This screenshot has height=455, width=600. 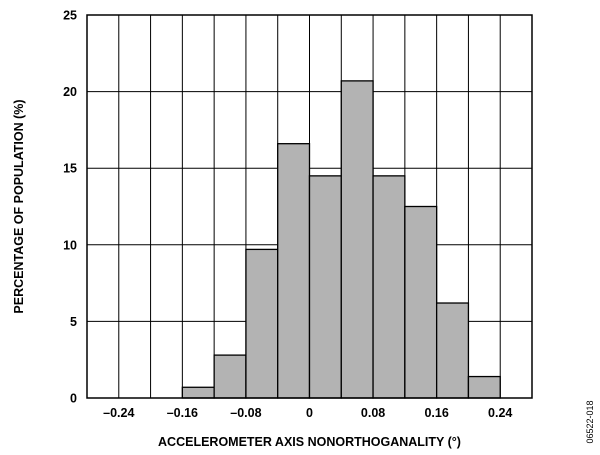 What do you see at coordinates (73, 322) in the screenshot?
I see `y-tick-label: 5` at bounding box center [73, 322].